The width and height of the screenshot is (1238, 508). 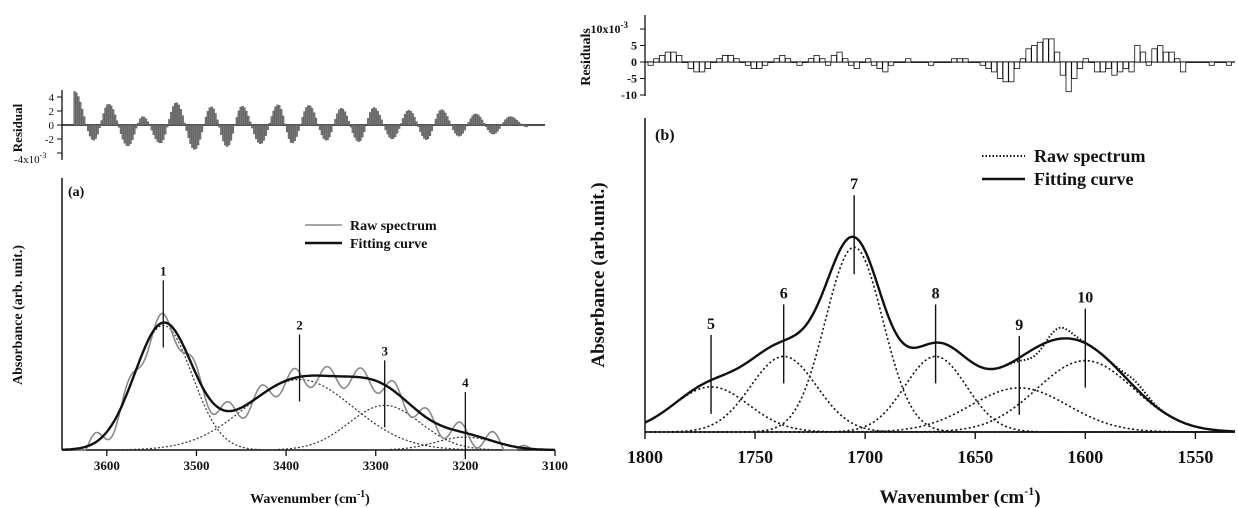 What do you see at coordinates (107, 465) in the screenshot?
I see `panel-a-x-tick-label: 3600` at bounding box center [107, 465].